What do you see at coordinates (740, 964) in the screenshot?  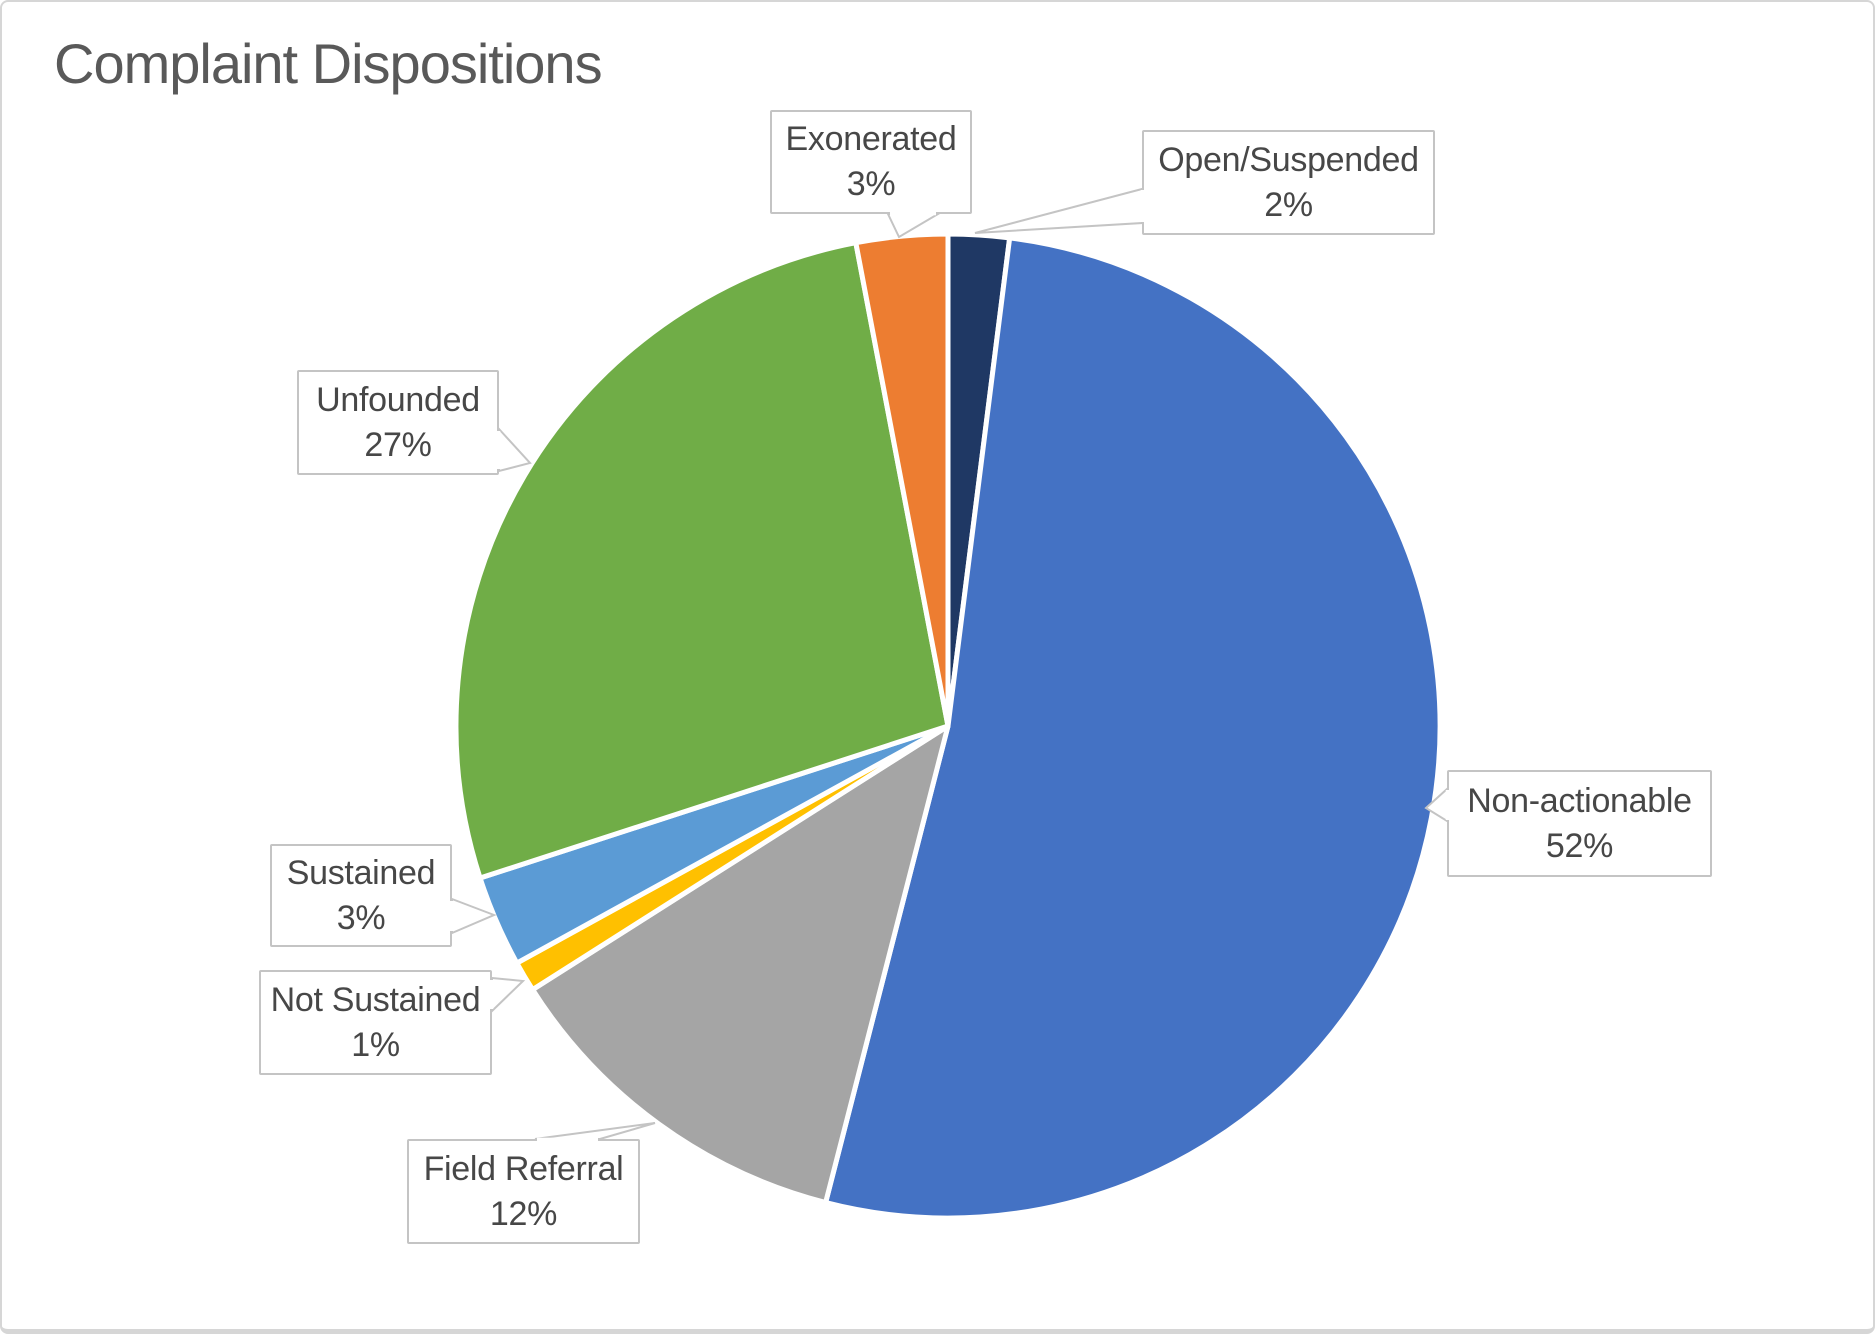 I see `pie-slice-field-referral` at bounding box center [740, 964].